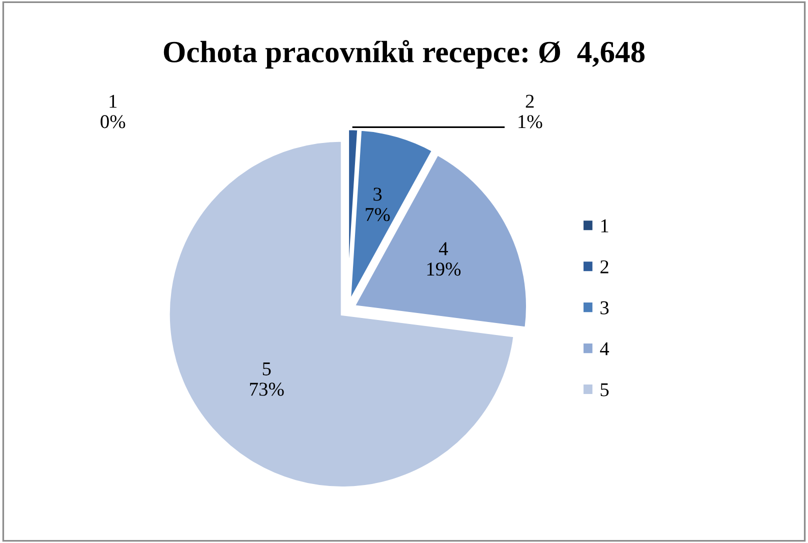 This screenshot has width=808, height=543. What do you see at coordinates (266, 369) in the screenshot?
I see `slice-label: 5` at bounding box center [266, 369].